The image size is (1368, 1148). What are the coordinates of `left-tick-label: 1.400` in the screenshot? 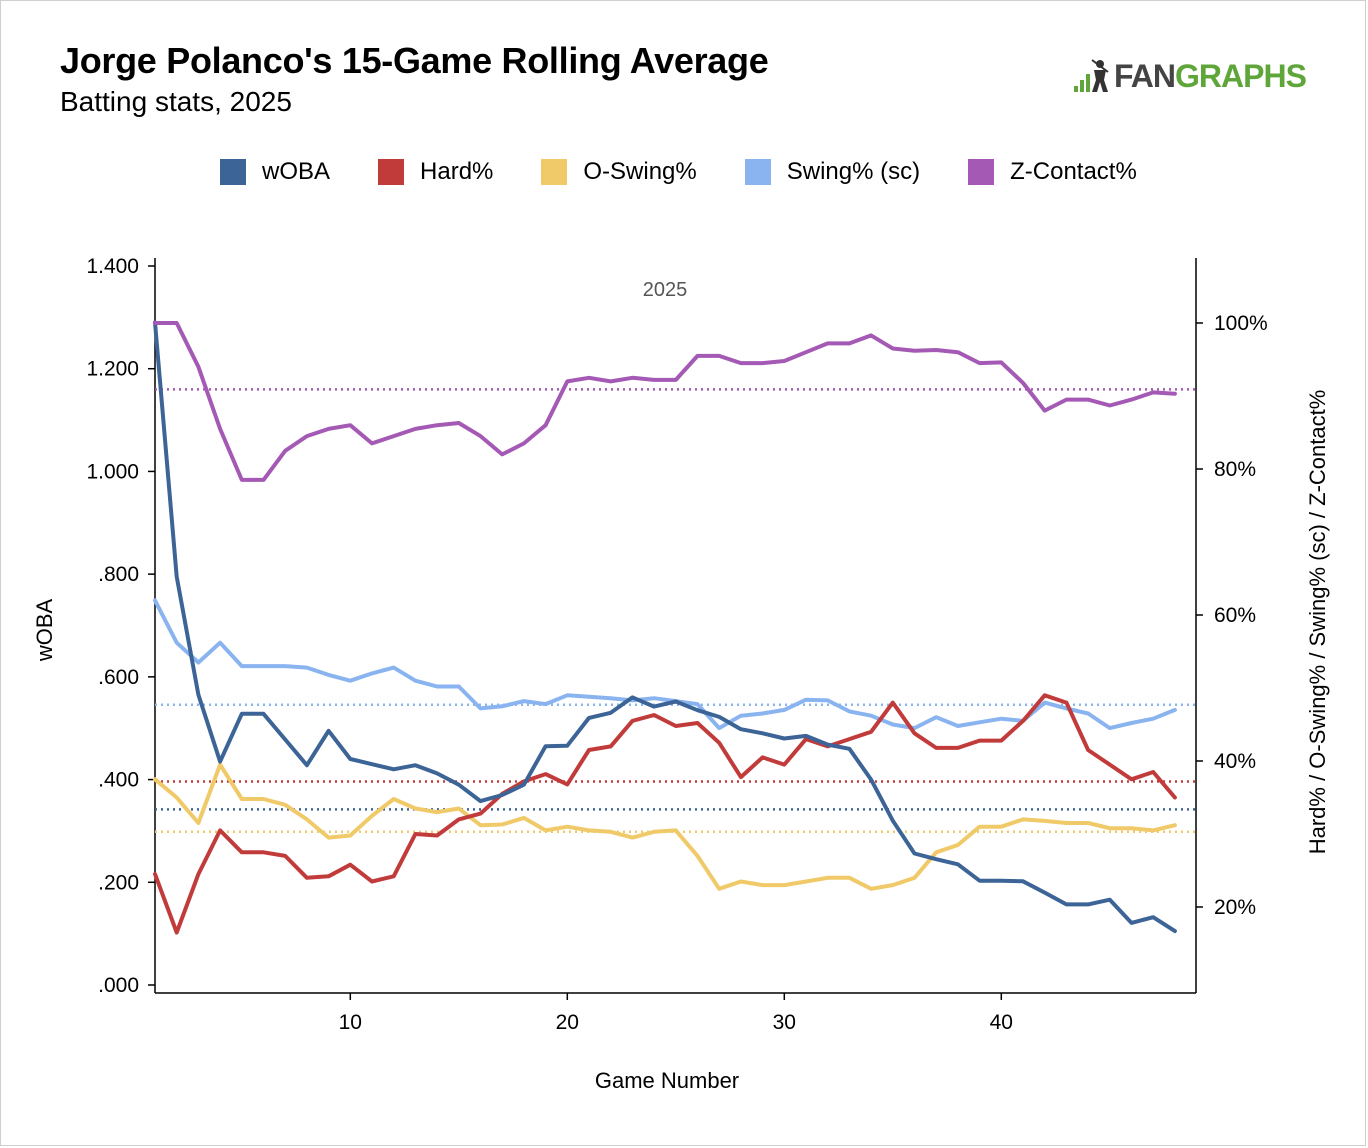 It's located at (112, 266).